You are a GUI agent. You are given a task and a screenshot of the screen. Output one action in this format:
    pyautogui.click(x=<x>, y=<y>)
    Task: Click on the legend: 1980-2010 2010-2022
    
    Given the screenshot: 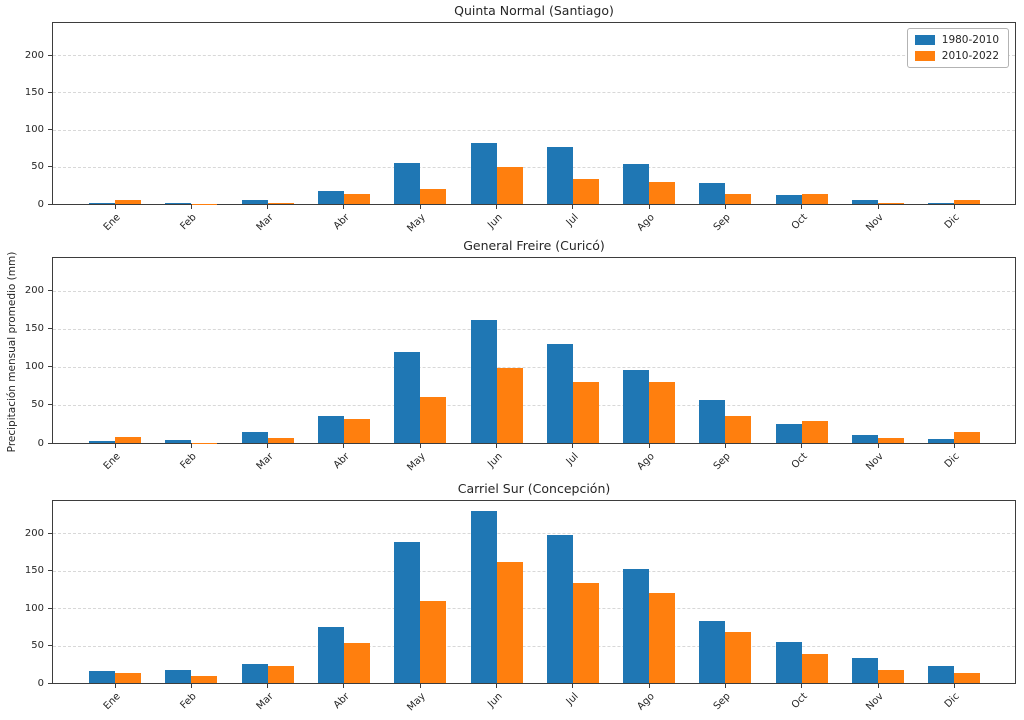 What is the action you would take?
    pyautogui.click(x=957, y=48)
    